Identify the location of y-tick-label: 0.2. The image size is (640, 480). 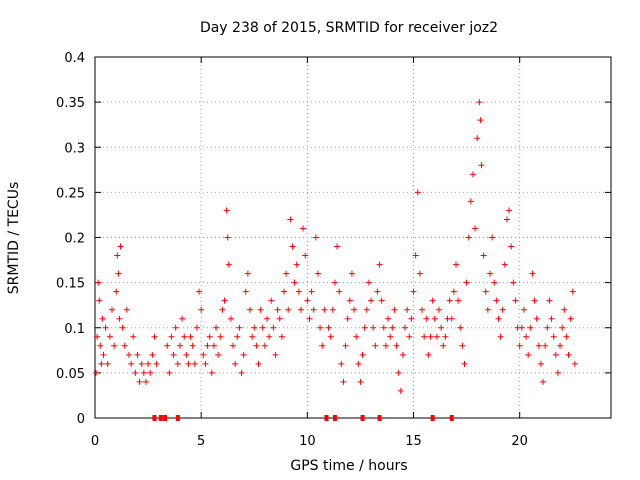
(74, 239).